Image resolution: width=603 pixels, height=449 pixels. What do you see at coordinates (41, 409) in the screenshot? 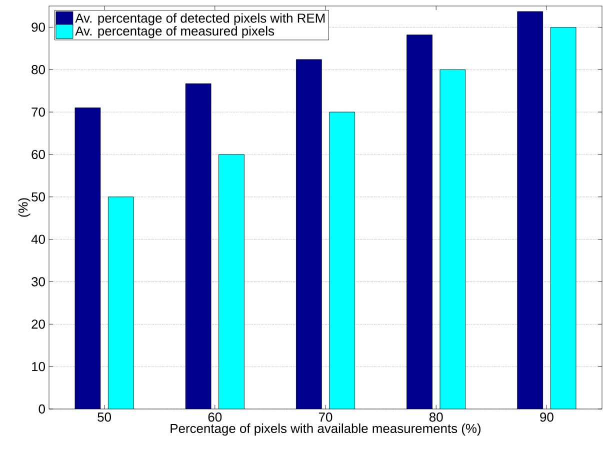
I see `y-tick-label: 0` at bounding box center [41, 409].